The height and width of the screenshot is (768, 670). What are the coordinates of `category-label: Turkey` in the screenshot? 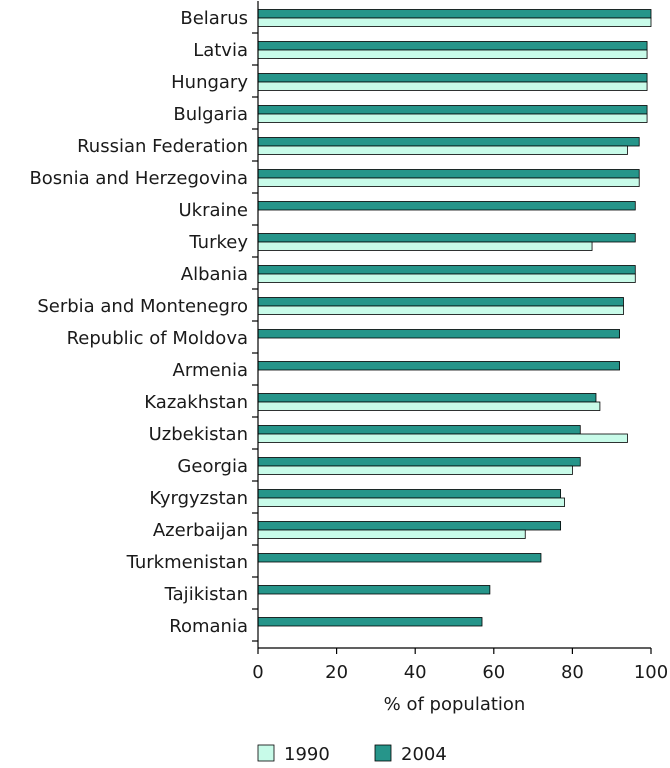 It's located at (218, 242).